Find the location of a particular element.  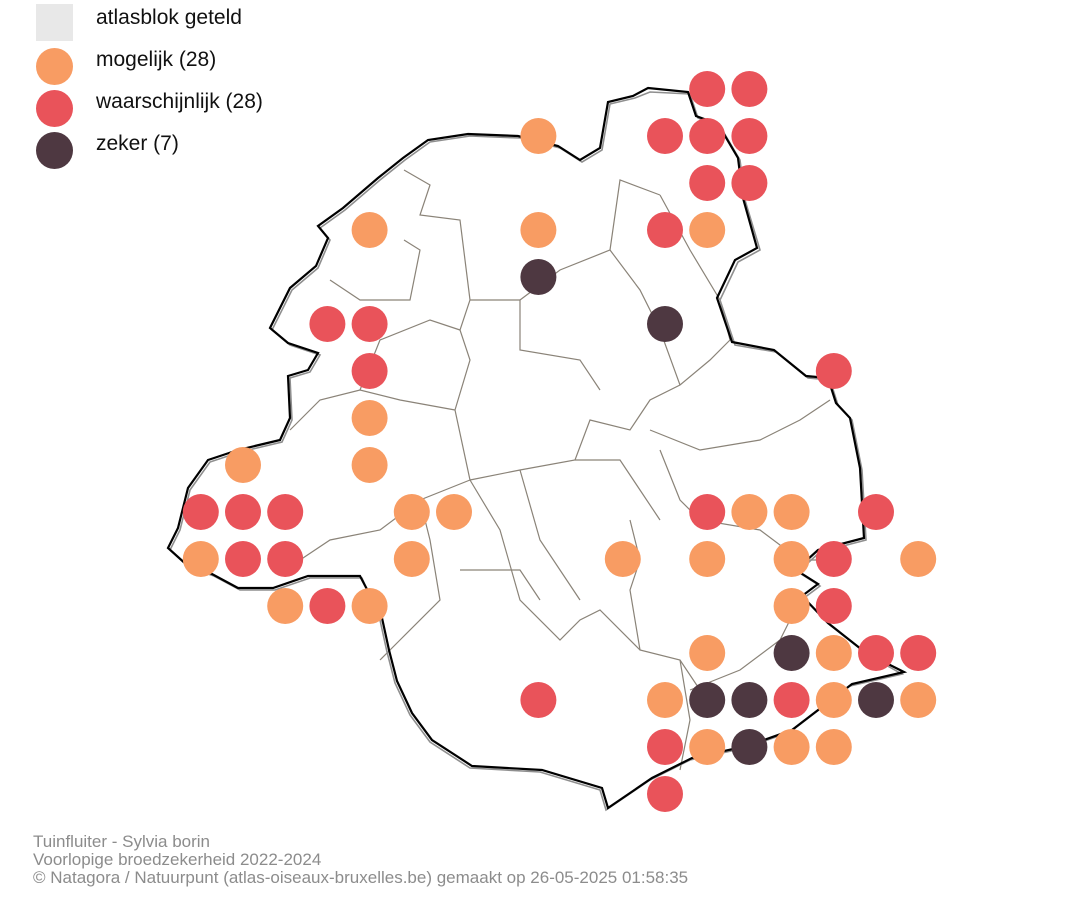

map-subtitle: Voorlopige broedzekerheid 2022-2024 is located at coordinates (177, 859).